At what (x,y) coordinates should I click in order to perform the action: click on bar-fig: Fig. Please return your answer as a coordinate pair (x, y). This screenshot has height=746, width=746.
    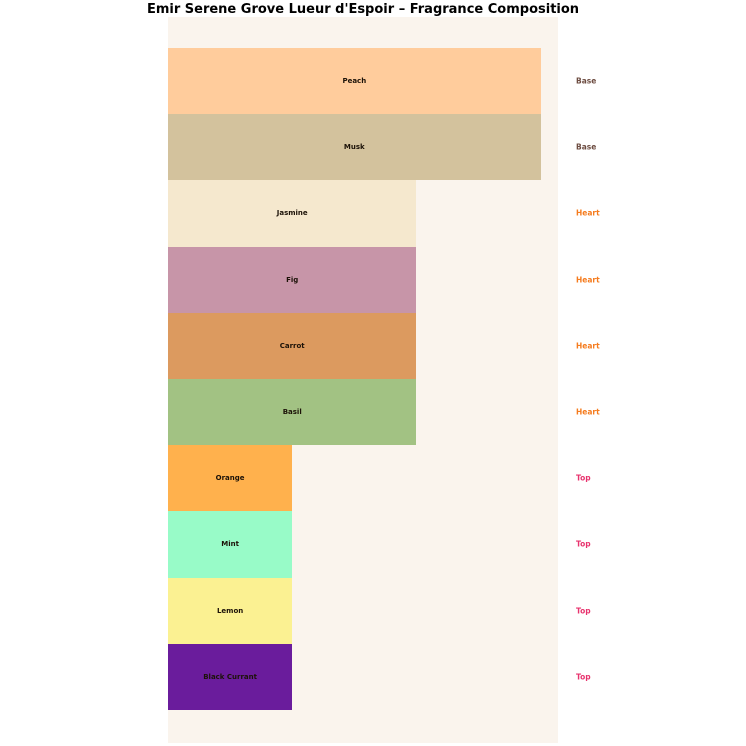
    Looking at the image, I should click on (292, 279).